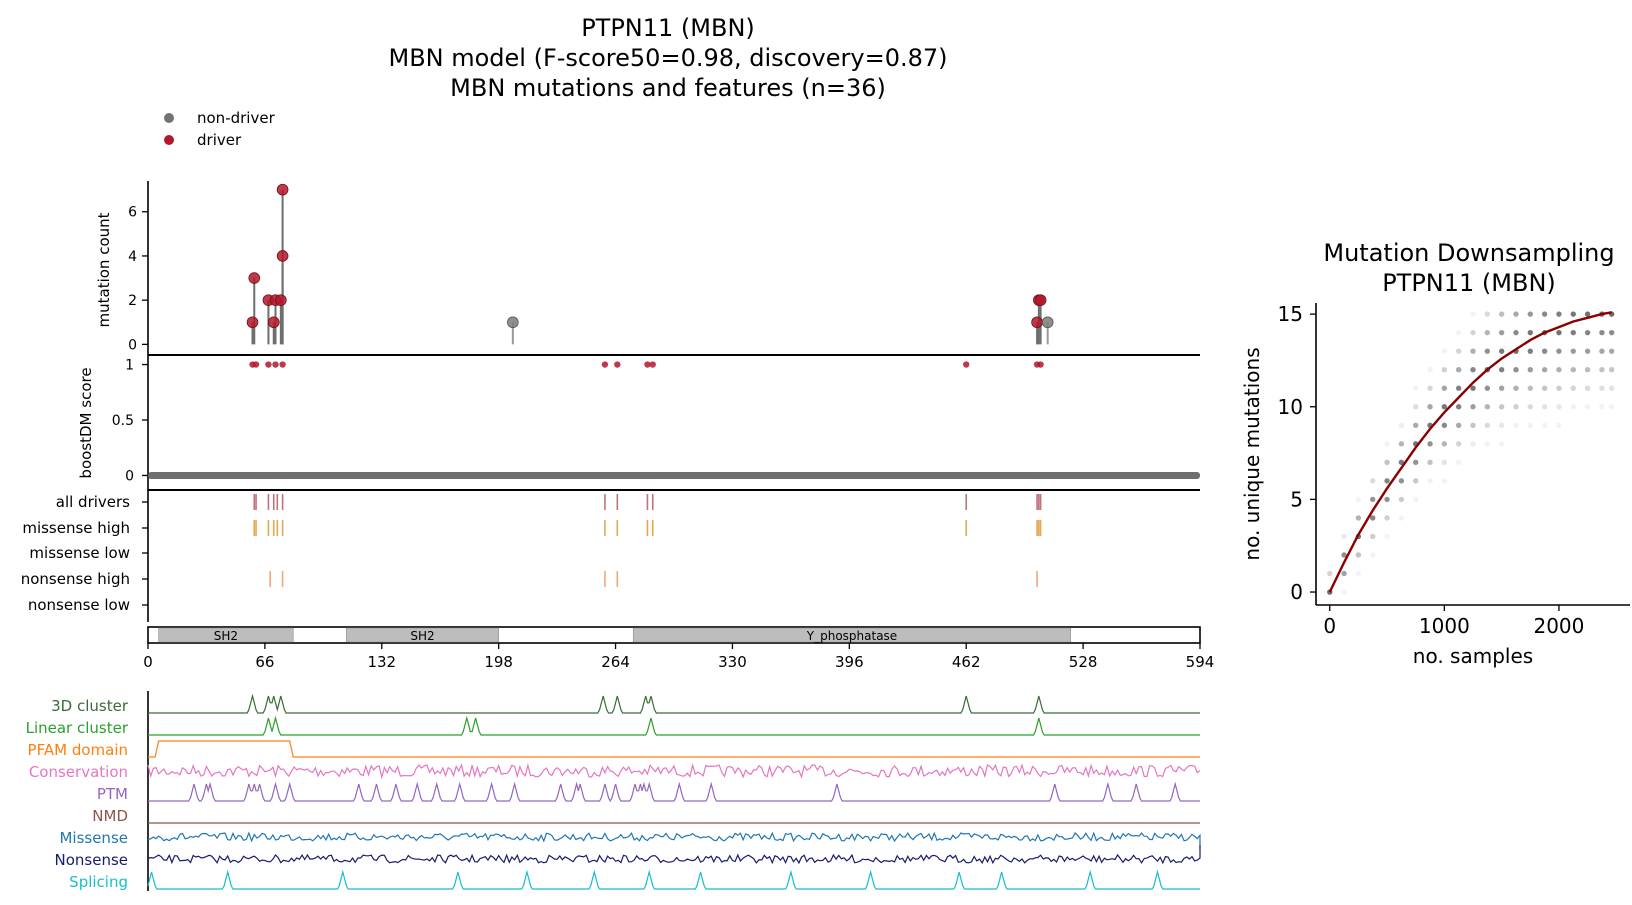 This screenshot has width=1632, height=905. What do you see at coordinates (615, 662) in the screenshot?
I see `x-tick-label: 264` at bounding box center [615, 662].